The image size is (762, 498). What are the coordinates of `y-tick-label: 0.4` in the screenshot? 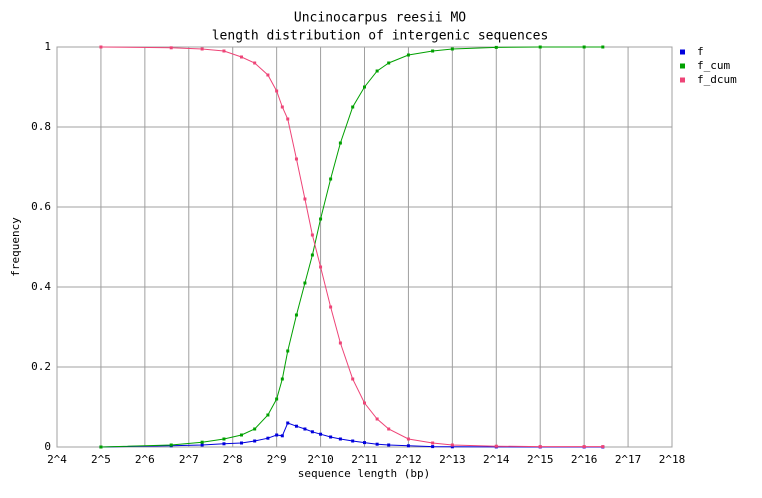 It's located at (41, 286).